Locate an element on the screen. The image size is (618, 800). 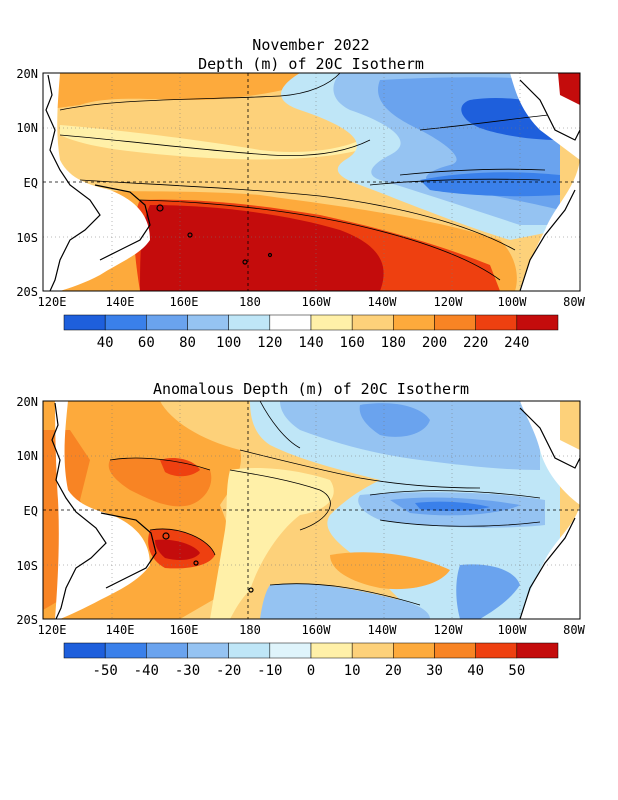
date-title: November 2022 is located at coordinates (310, 45).